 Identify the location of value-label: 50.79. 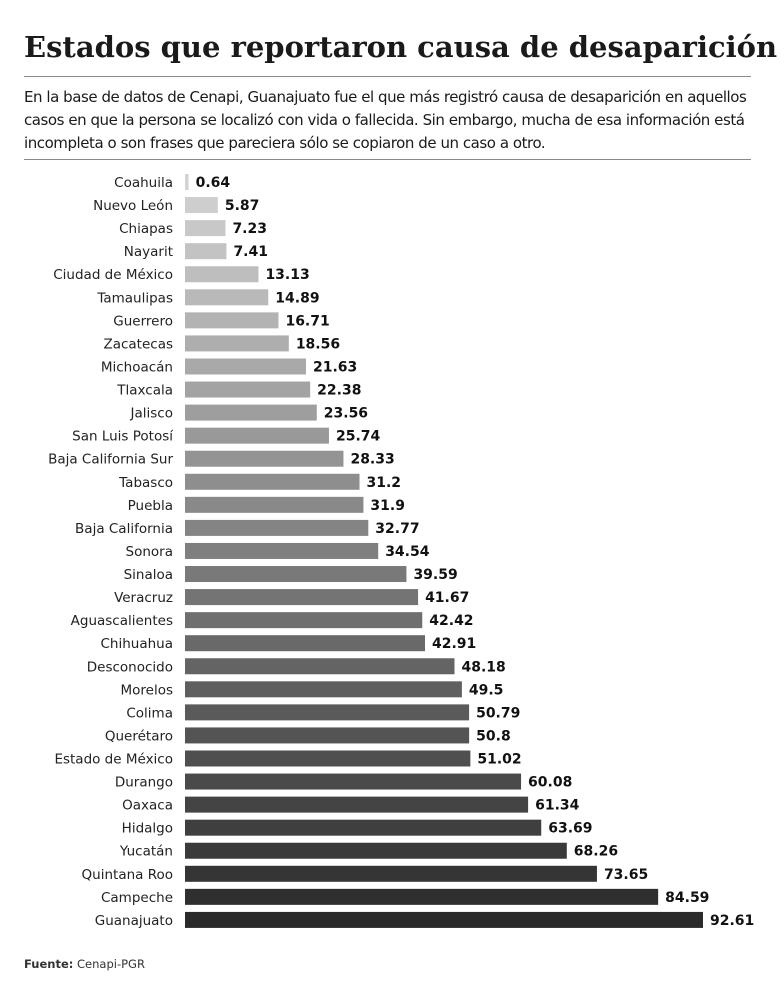
(498, 713).